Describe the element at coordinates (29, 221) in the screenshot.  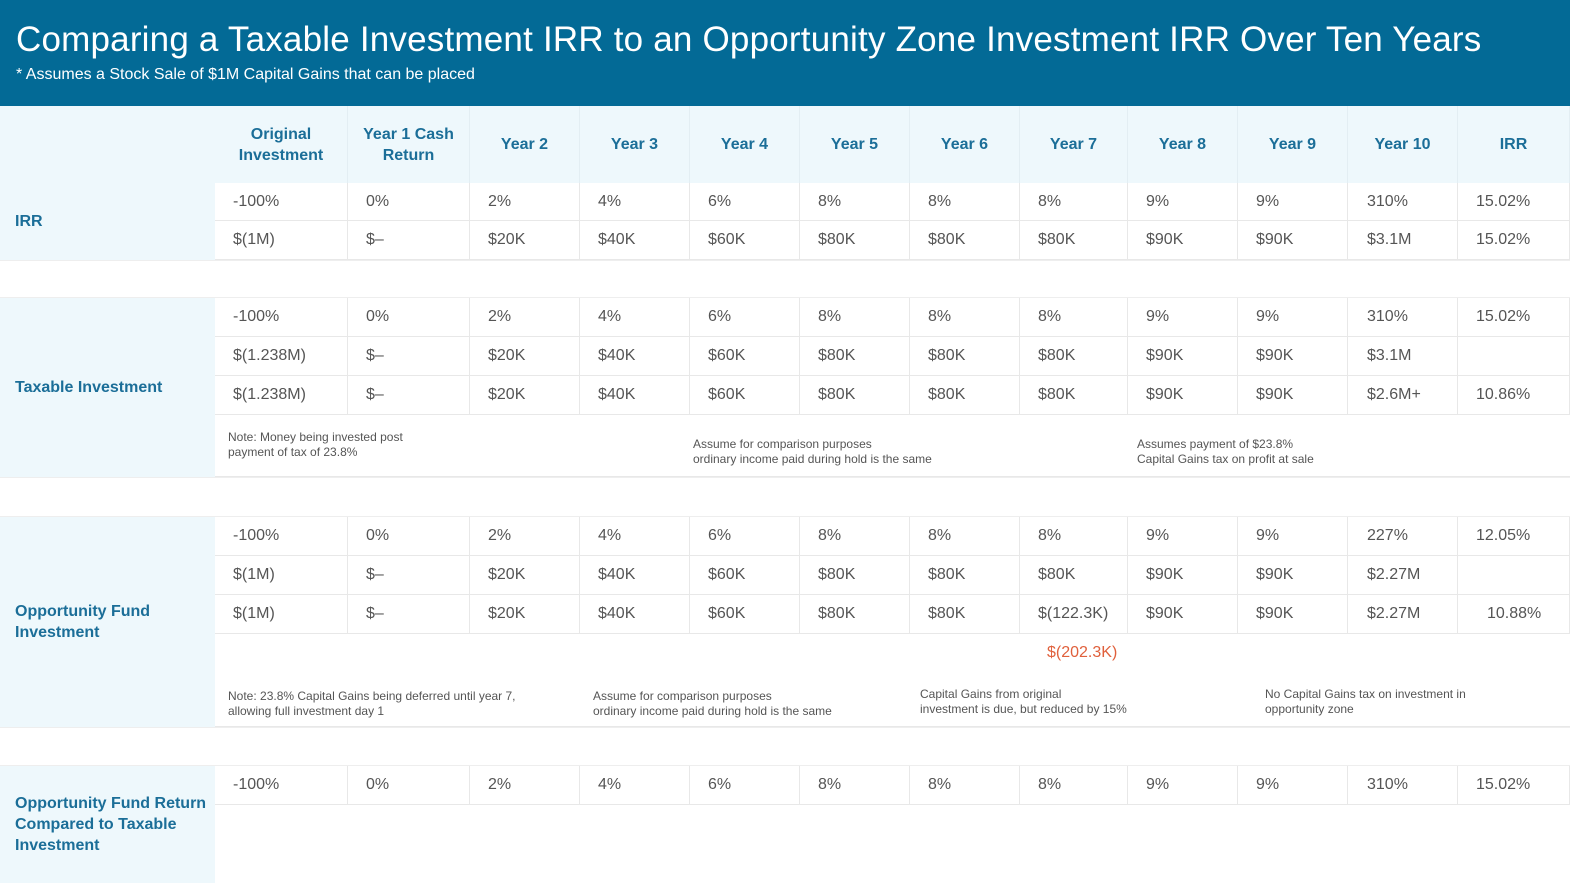
I see `section-label: IRR` at that location.